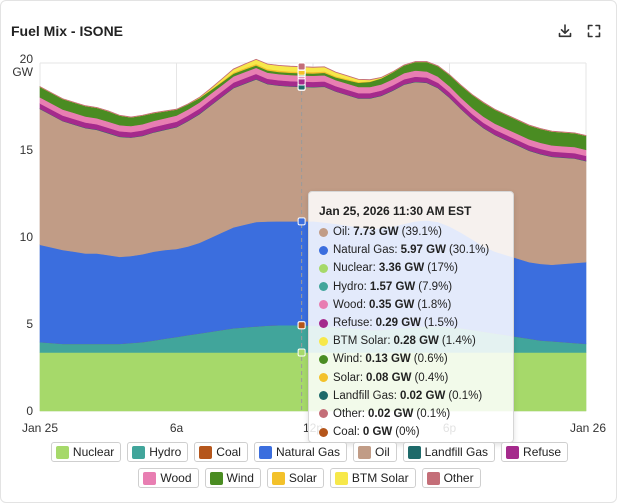 The image size is (617, 503). I want to click on tooltip-row: Other: 0.02 GW (0.1%), so click(412, 414).